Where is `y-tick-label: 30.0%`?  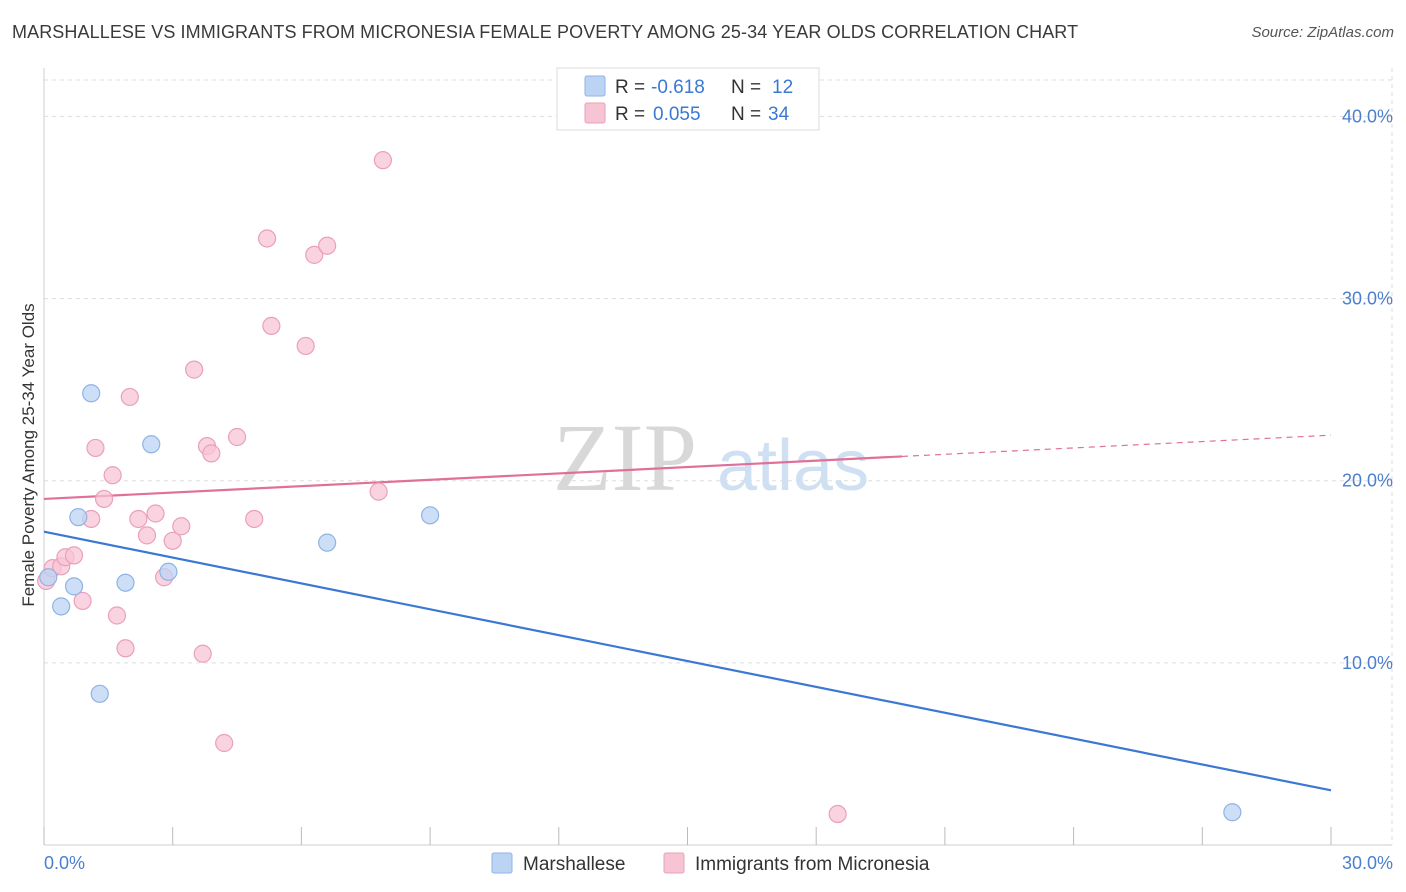
y-tick-label: 30.0% is located at coordinates (1367, 299).